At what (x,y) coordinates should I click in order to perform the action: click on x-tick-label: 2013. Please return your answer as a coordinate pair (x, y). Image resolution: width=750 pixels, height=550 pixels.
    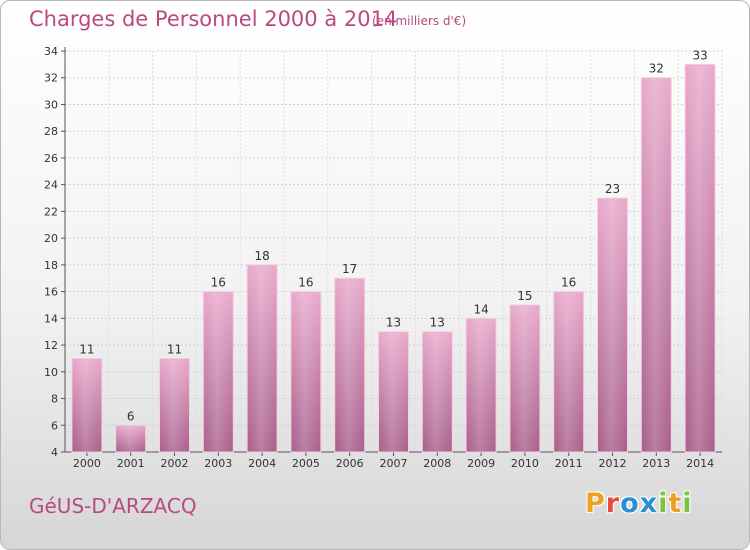
    Looking at the image, I should click on (656, 463).